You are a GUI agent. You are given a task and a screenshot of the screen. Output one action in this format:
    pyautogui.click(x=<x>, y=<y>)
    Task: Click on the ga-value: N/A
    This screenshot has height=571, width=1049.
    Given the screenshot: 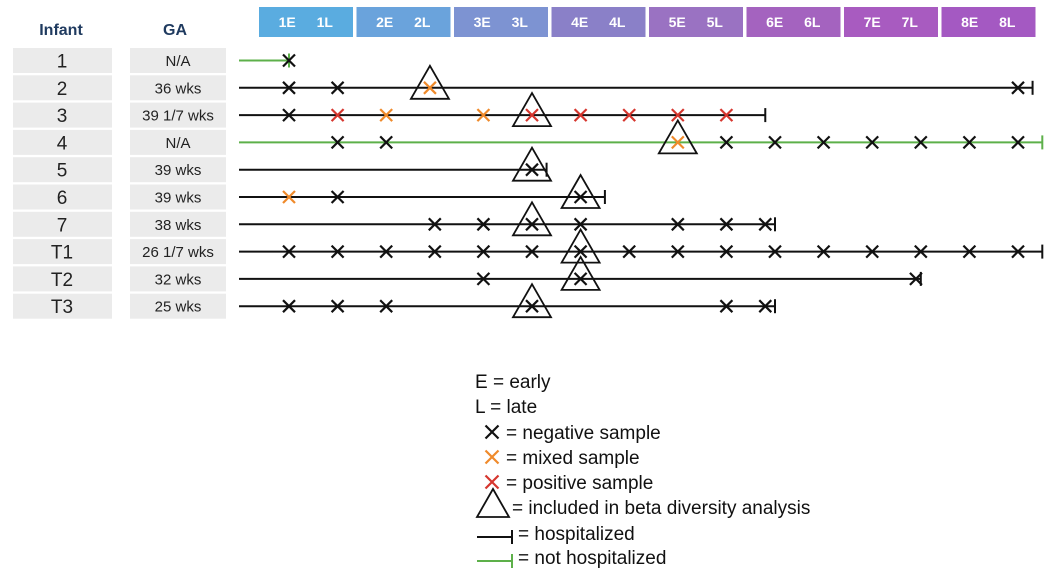 What is the action you would take?
    pyautogui.click(x=177, y=61)
    